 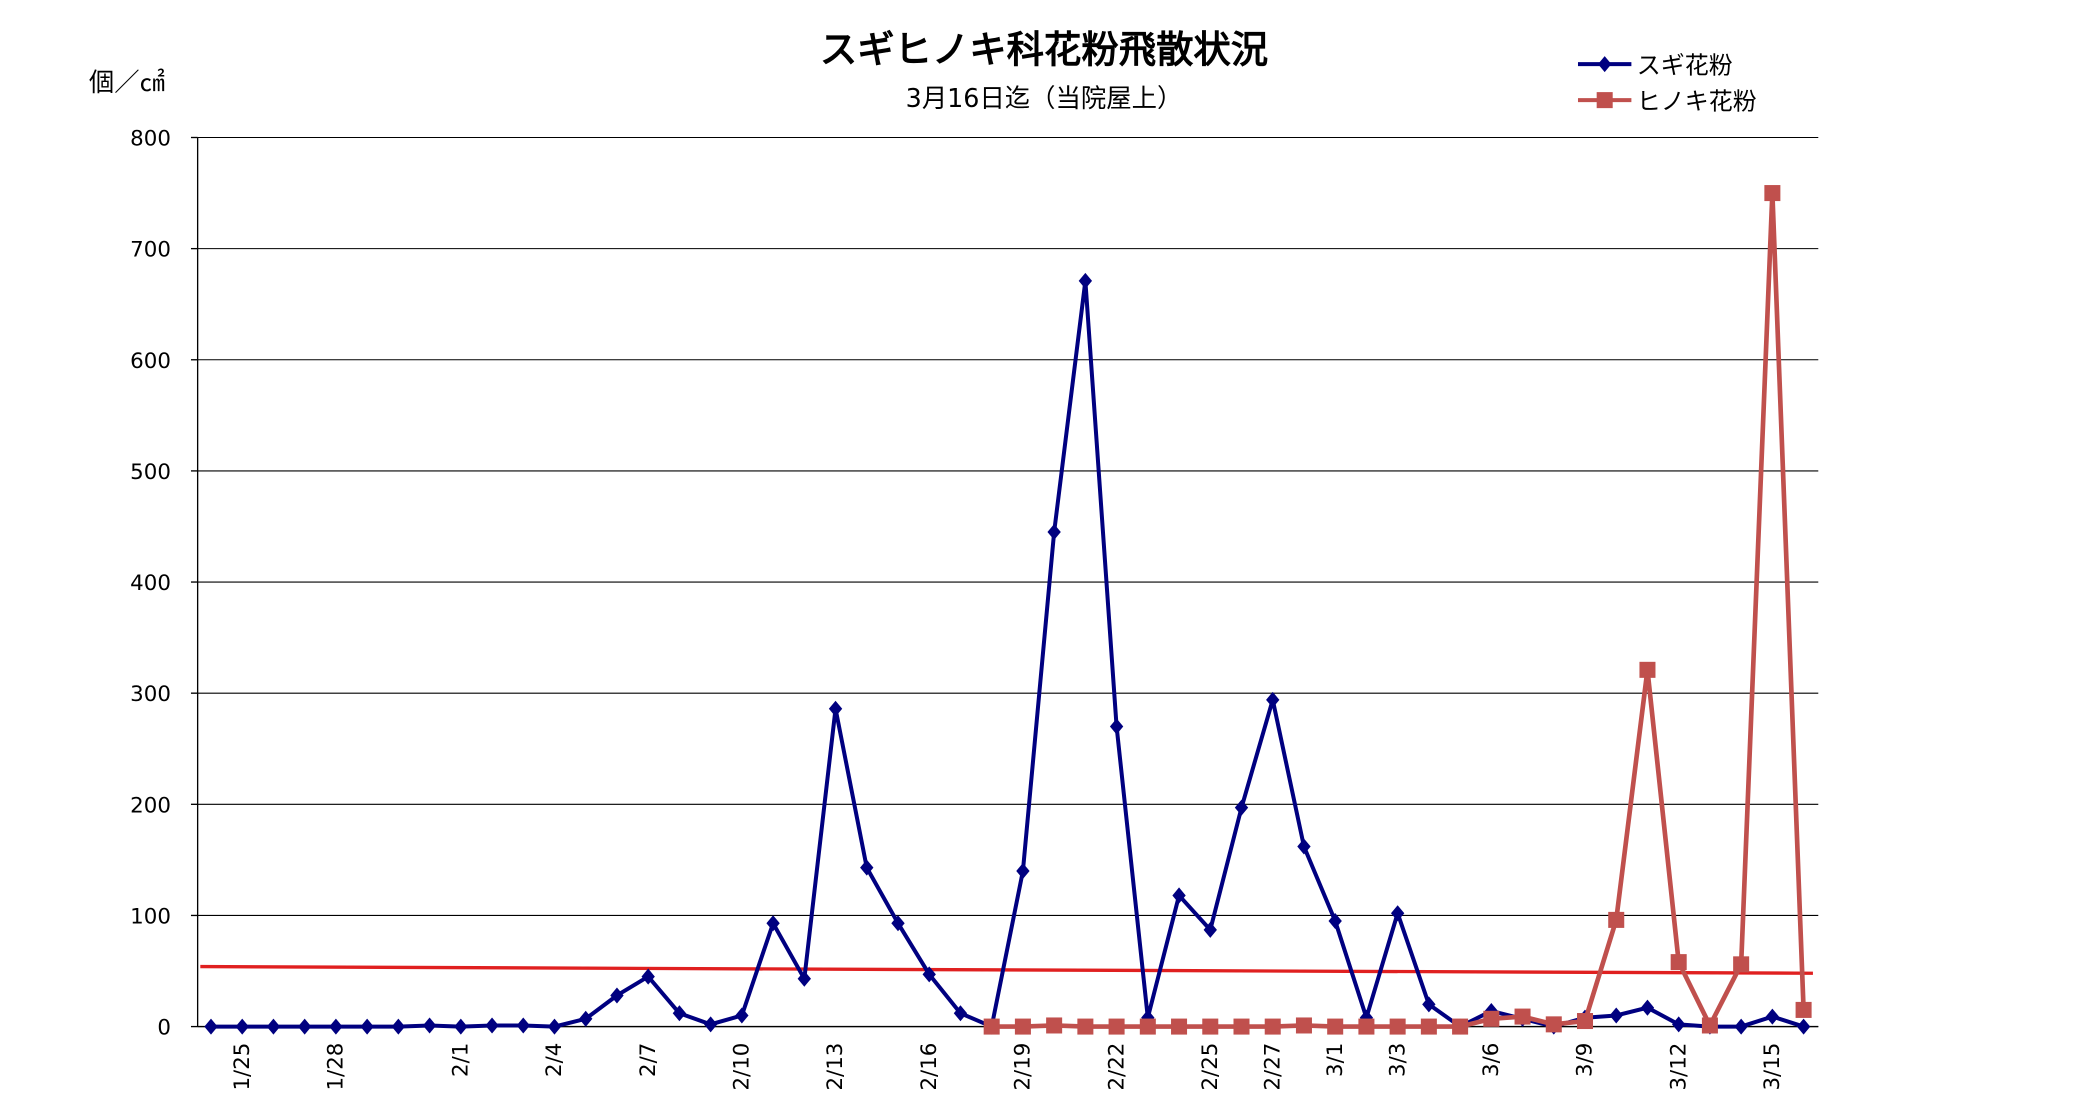 What do you see at coordinates (336, 1067) in the screenshot?
I see `x-tick-label: 1/28` at bounding box center [336, 1067].